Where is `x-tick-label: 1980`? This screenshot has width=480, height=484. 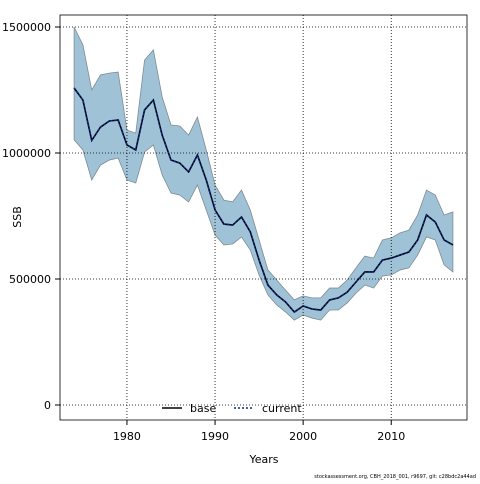
x-tick-label: 1980 is located at coordinates (127, 436).